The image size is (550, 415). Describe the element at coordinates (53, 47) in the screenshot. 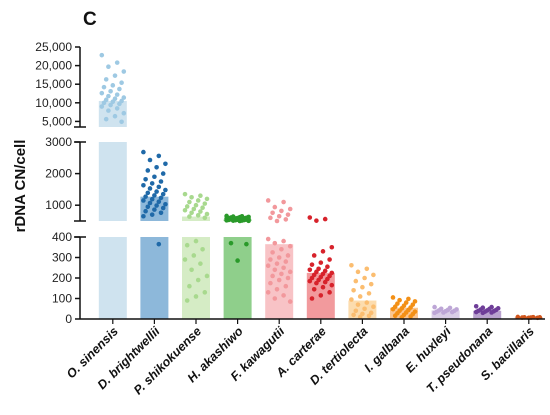

I see `y-tick-label: 25,000` at that location.